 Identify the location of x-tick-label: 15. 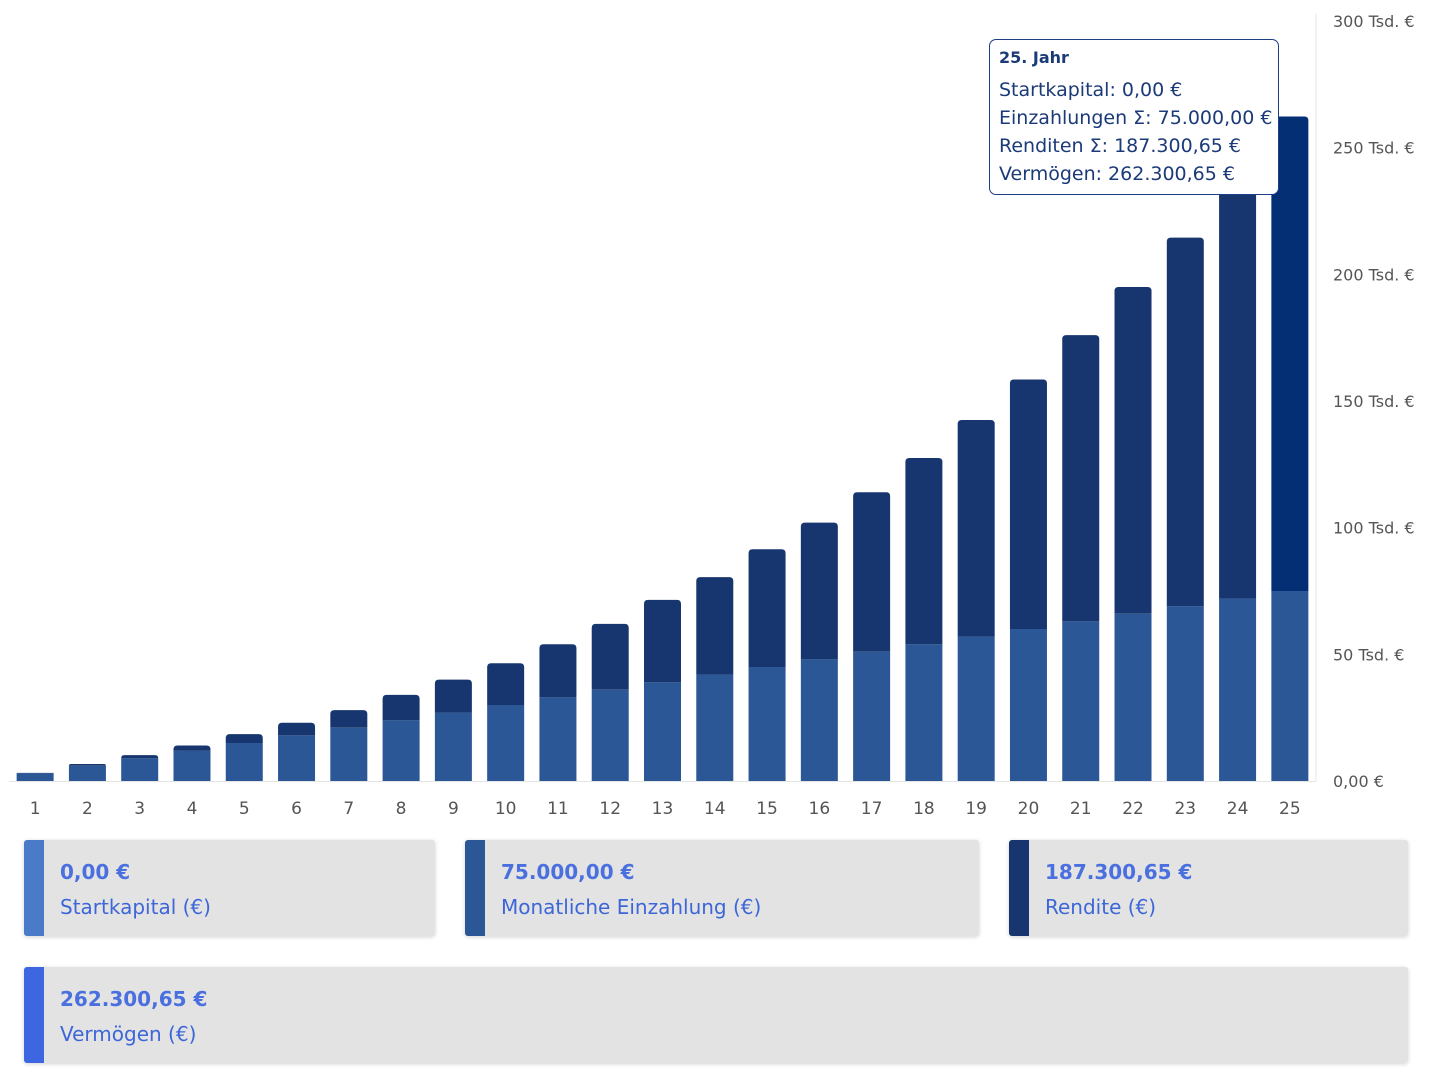
(767, 809).